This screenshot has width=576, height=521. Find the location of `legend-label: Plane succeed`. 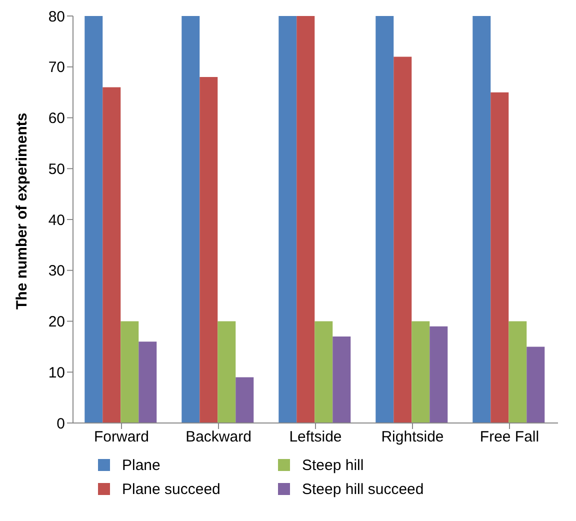

legend-label: Plane succeed is located at coordinates (171, 489).